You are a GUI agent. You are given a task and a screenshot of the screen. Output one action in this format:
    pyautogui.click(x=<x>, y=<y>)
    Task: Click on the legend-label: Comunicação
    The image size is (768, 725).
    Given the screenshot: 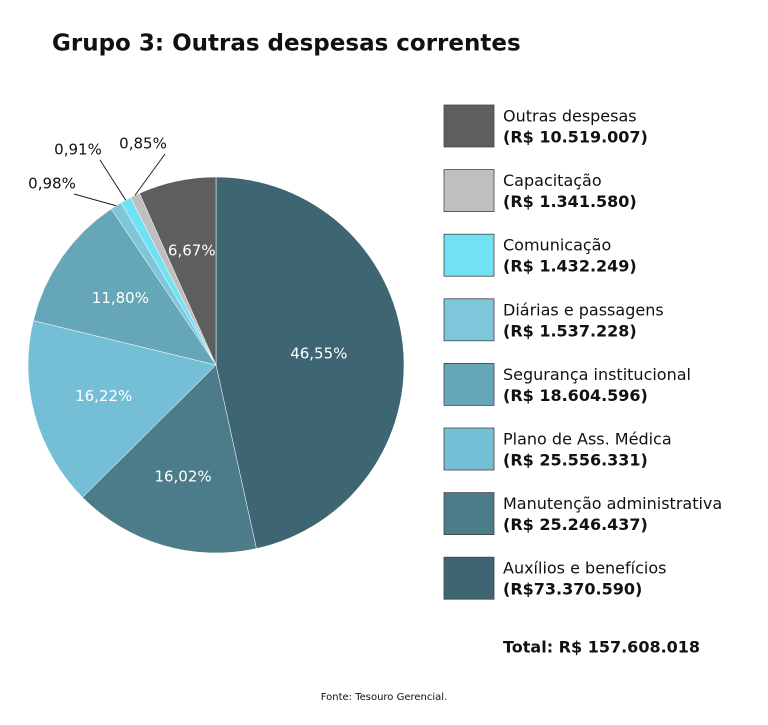 What is the action you would take?
    pyautogui.click(x=557, y=245)
    